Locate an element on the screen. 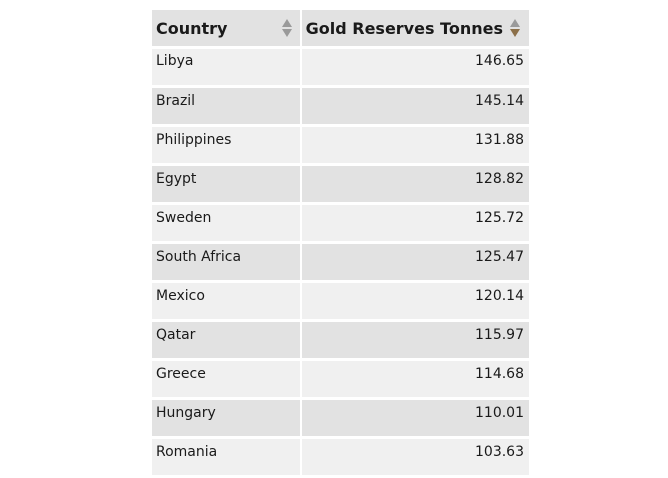 This screenshot has height=478, width=668. table-row: Egypt 128.82 is located at coordinates (340, 184).